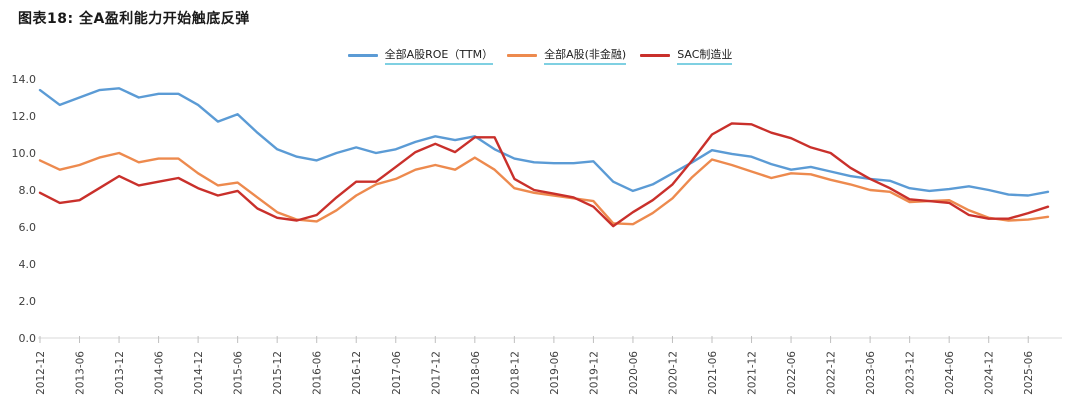 This screenshot has width=1080, height=410. Describe the element at coordinates (160, 373) in the screenshot. I see `x-tick-label: 2014-06` at that location.